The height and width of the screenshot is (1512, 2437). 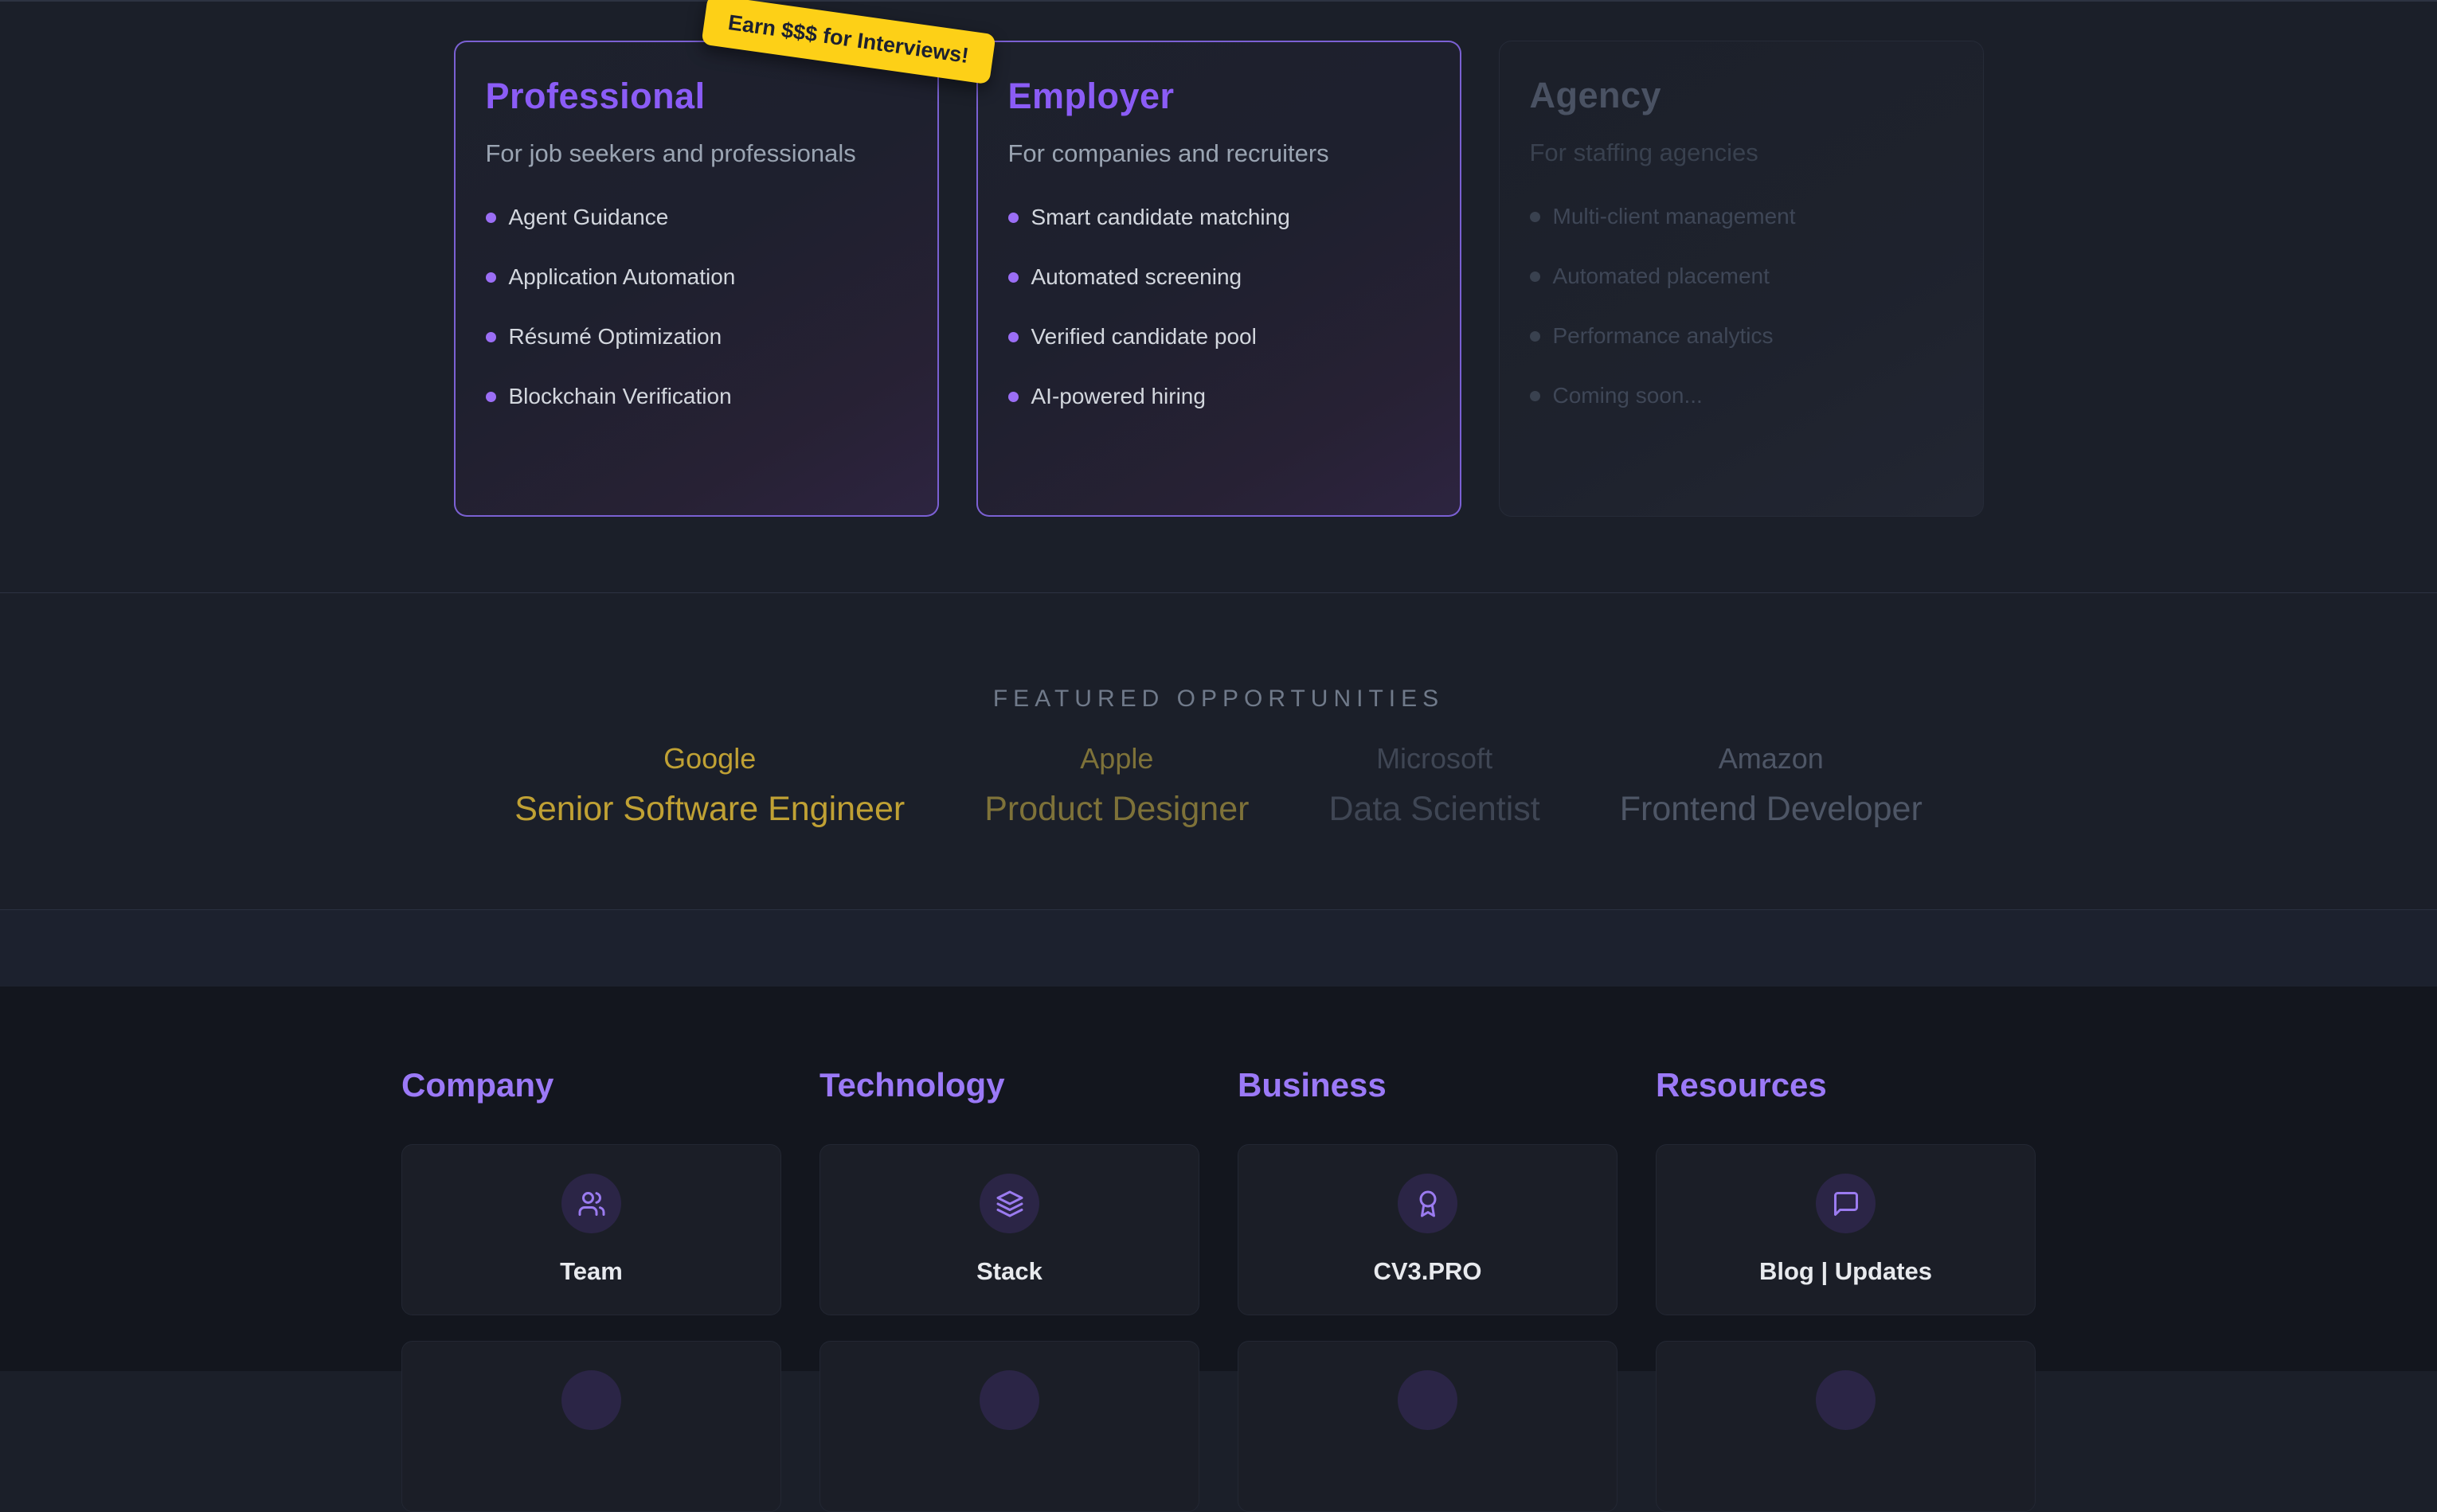 What do you see at coordinates (1218, 948) in the screenshot?
I see `section-divider-strip` at bounding box center [1218, 948].